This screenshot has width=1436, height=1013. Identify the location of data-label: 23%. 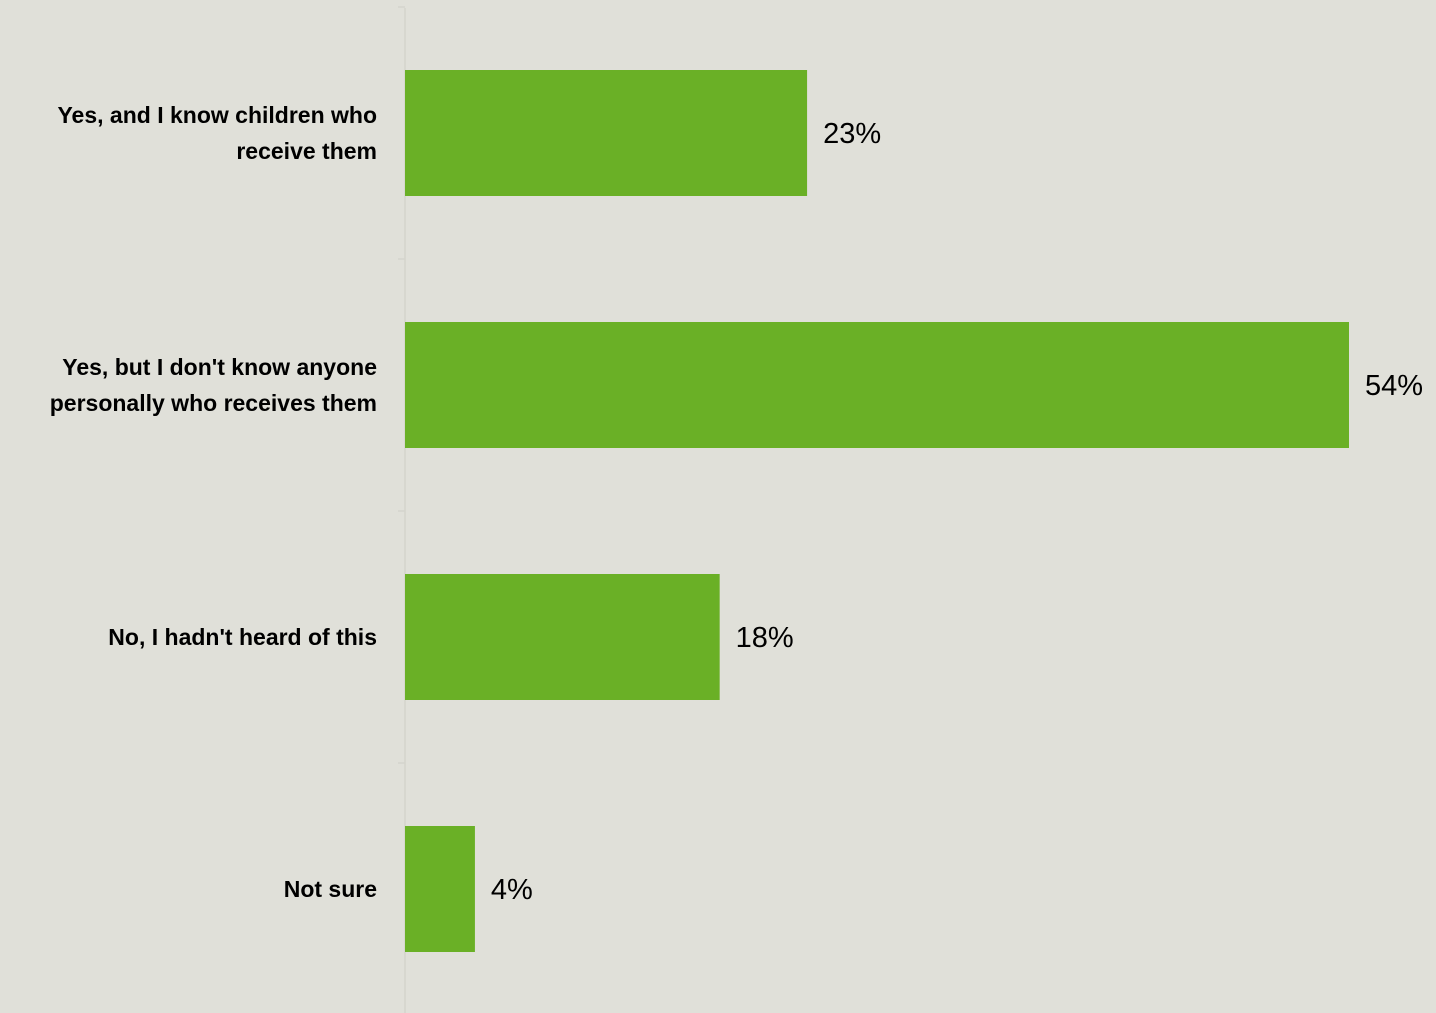
(852, 134).